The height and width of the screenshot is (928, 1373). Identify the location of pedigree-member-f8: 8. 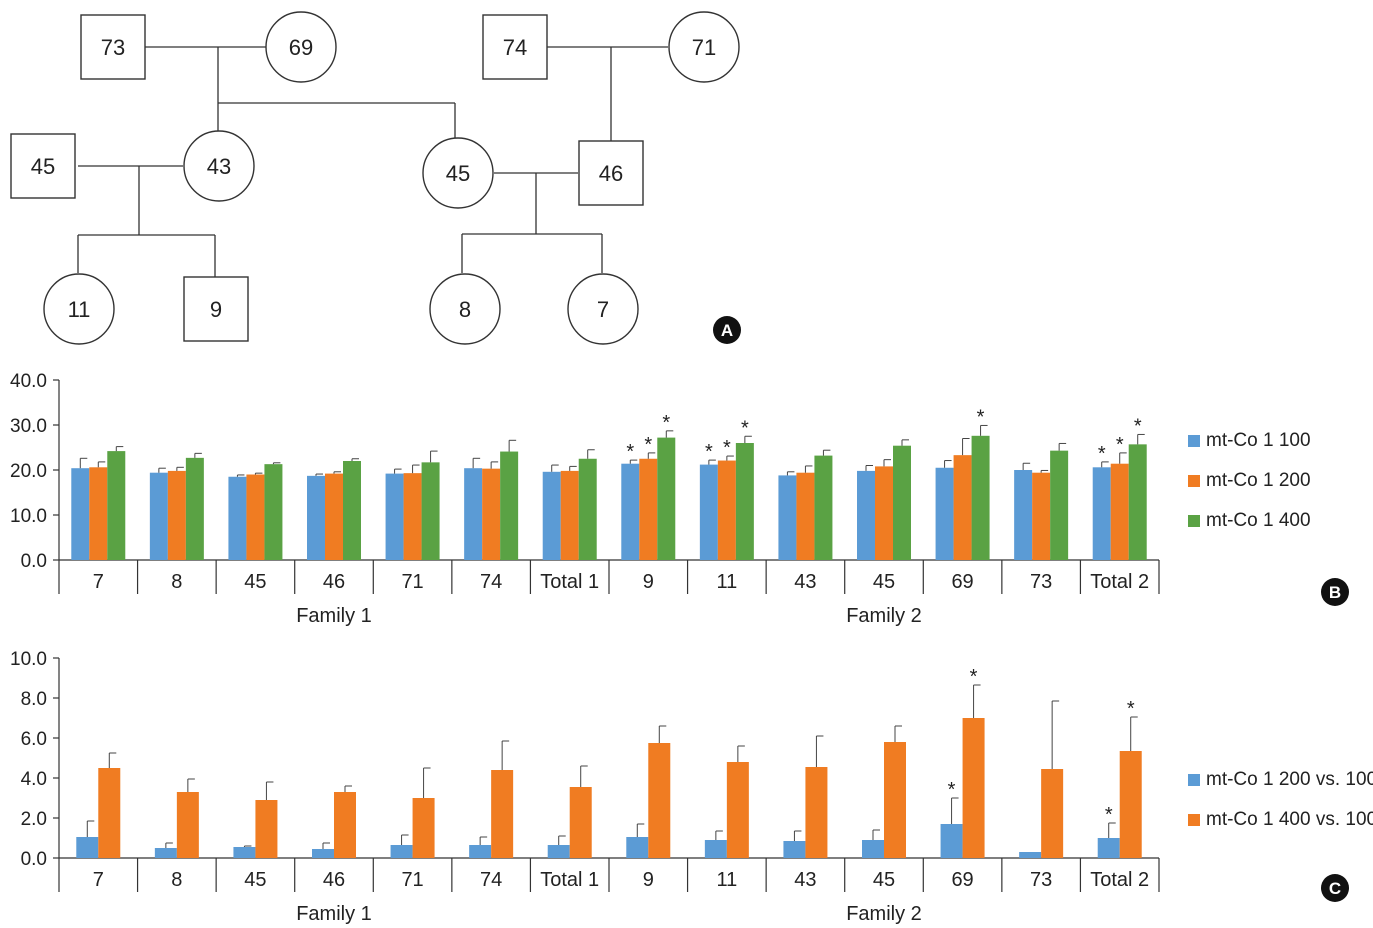
(465, 309).